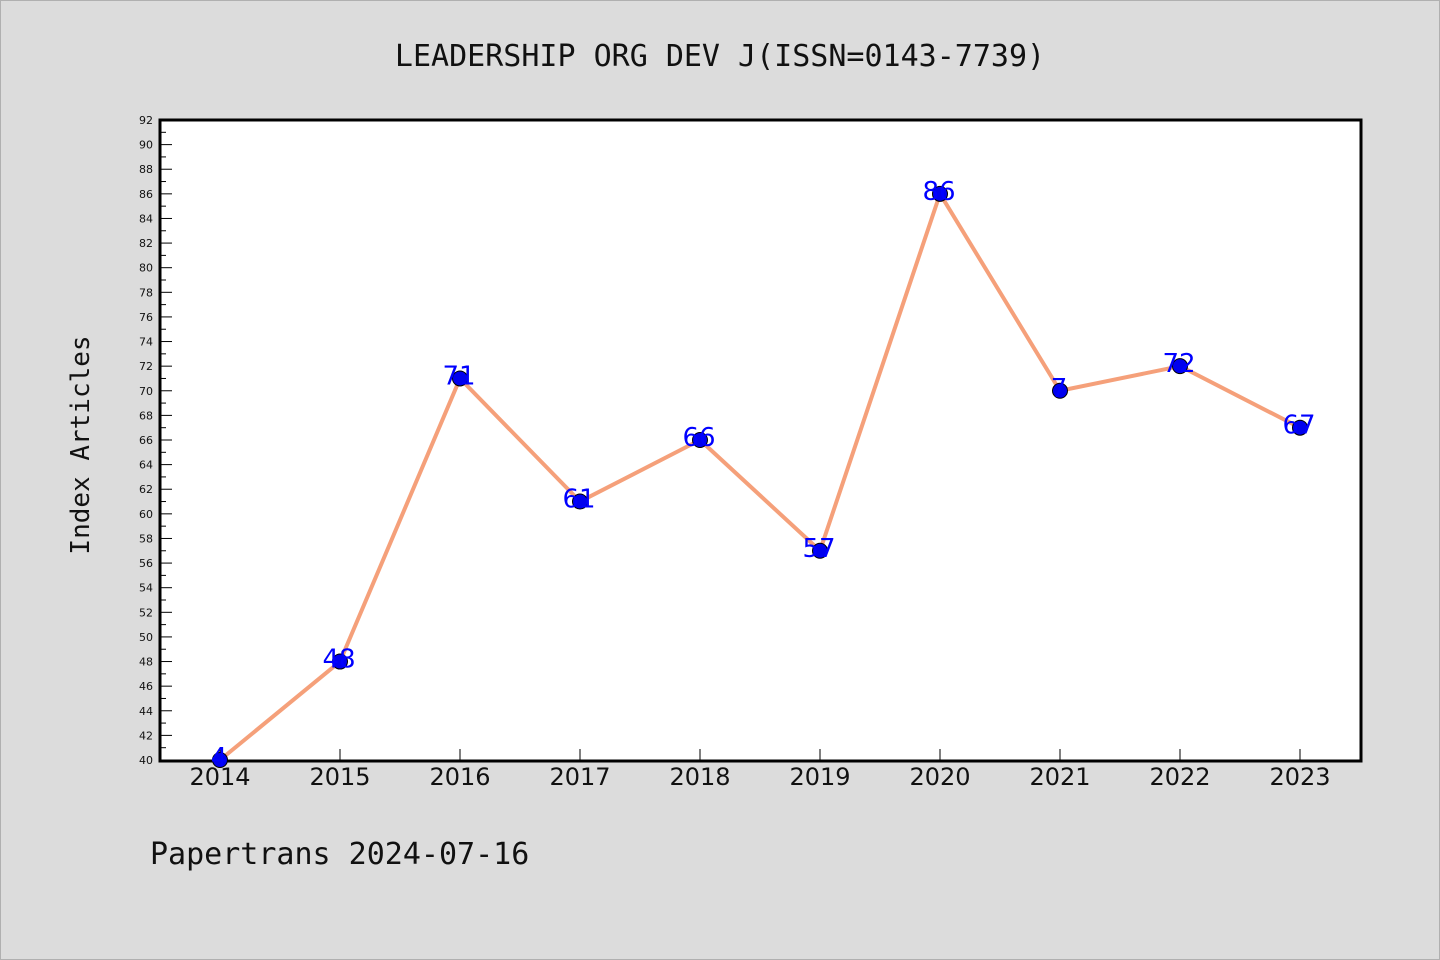  What do you see at coordinates (146, 662) in the screenshot?
I see `y-tick-label: 48` at bounding box center [146, 662].